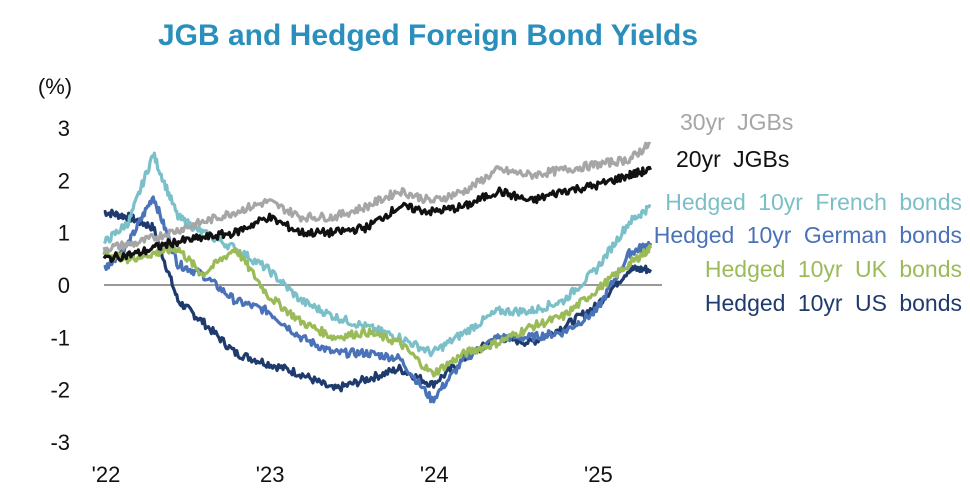  What do you see at coordinates (352, 474) in the screenshot?
I see `x-axis-ticks: '22 '23 '24 '25` at bounding box center [352, 474].